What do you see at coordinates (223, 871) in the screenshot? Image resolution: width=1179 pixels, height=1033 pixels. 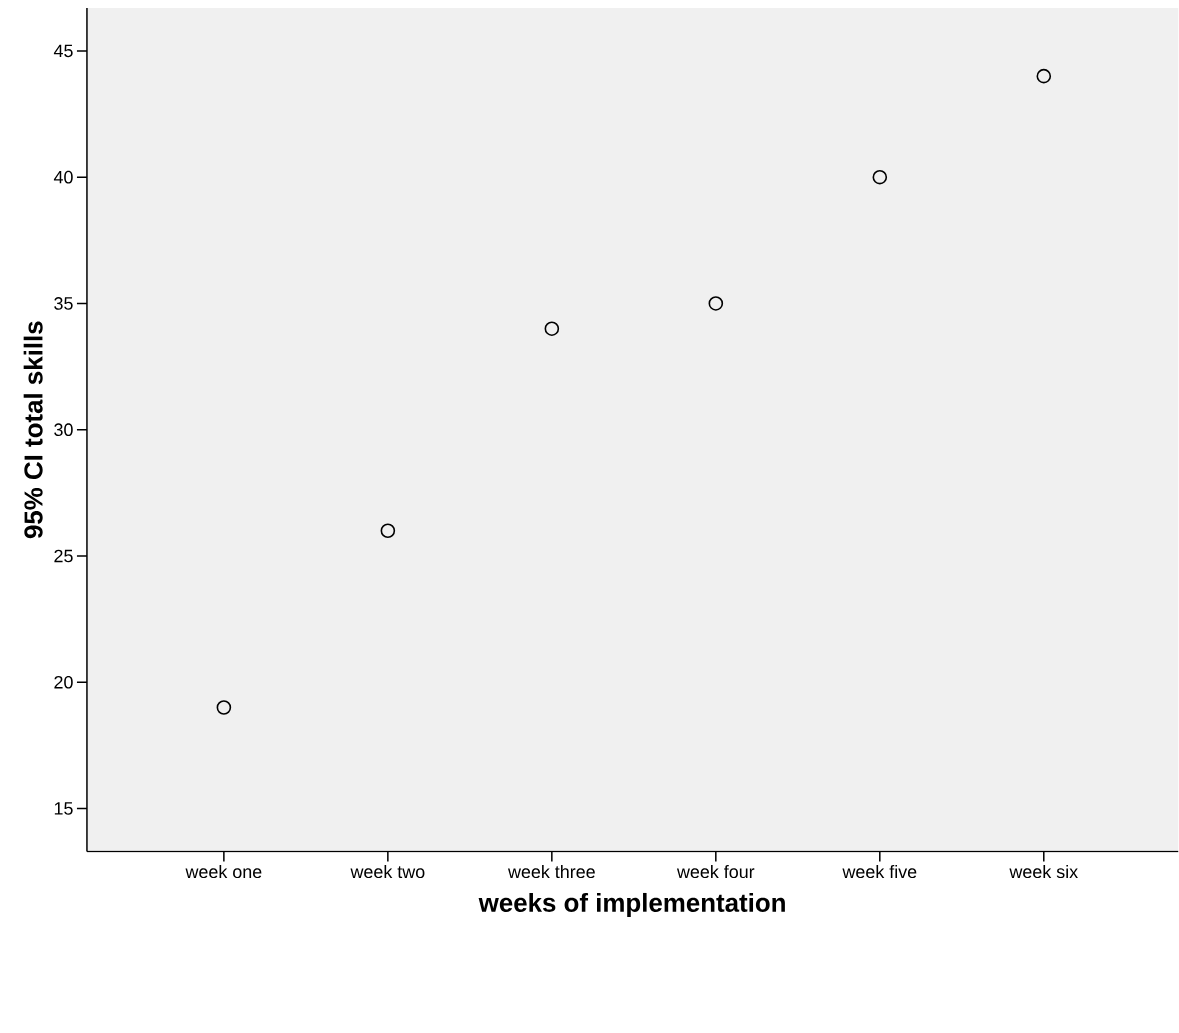 I see `x-tick-label: week one` at bounding box center [223, 871].